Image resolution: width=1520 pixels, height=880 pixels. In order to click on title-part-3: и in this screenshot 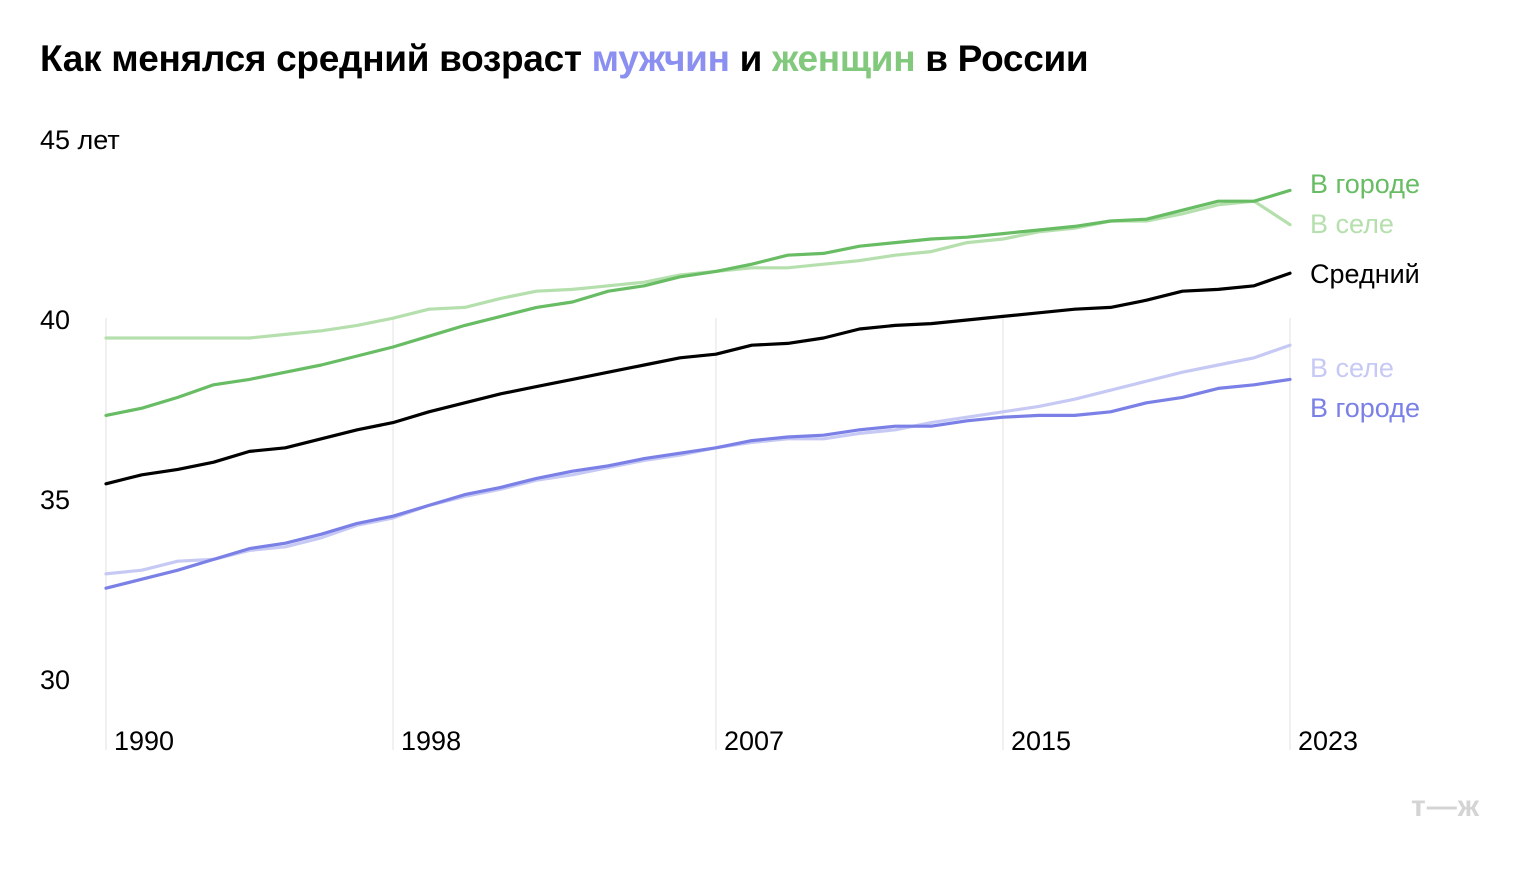, I will do `click(751, 58)`.